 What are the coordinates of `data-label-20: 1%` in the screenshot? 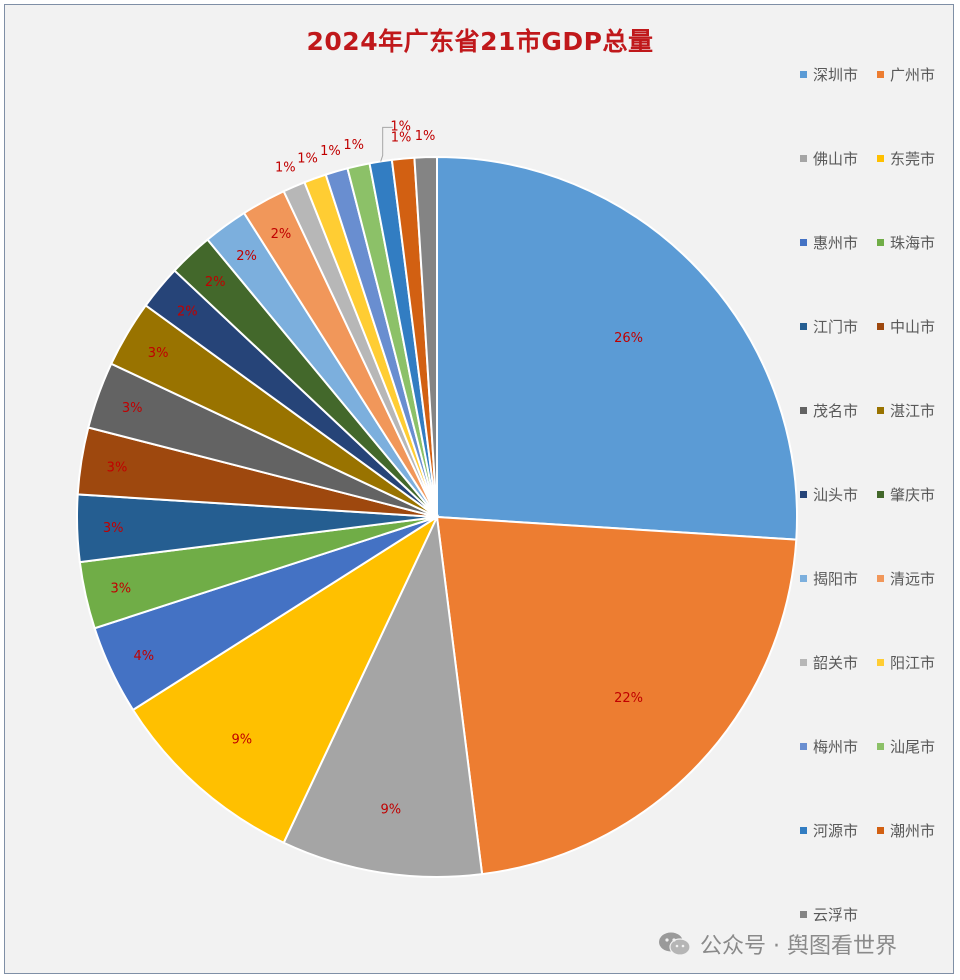 It's located at (401, 138).